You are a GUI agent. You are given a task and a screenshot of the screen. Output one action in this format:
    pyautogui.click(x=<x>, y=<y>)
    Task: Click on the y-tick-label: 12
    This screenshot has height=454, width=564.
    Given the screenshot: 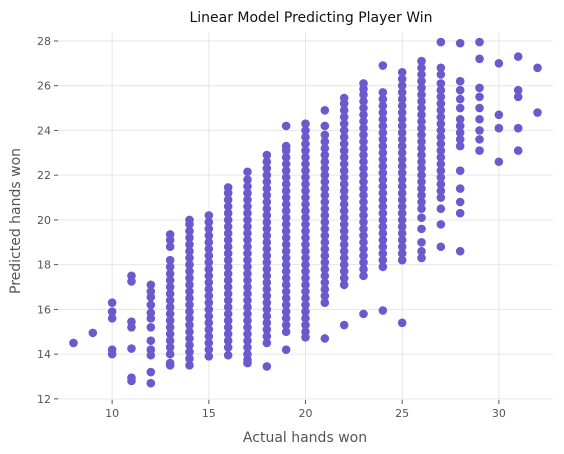 What is the action you would take?
    pyautogui.click(x=44, y=399)
    